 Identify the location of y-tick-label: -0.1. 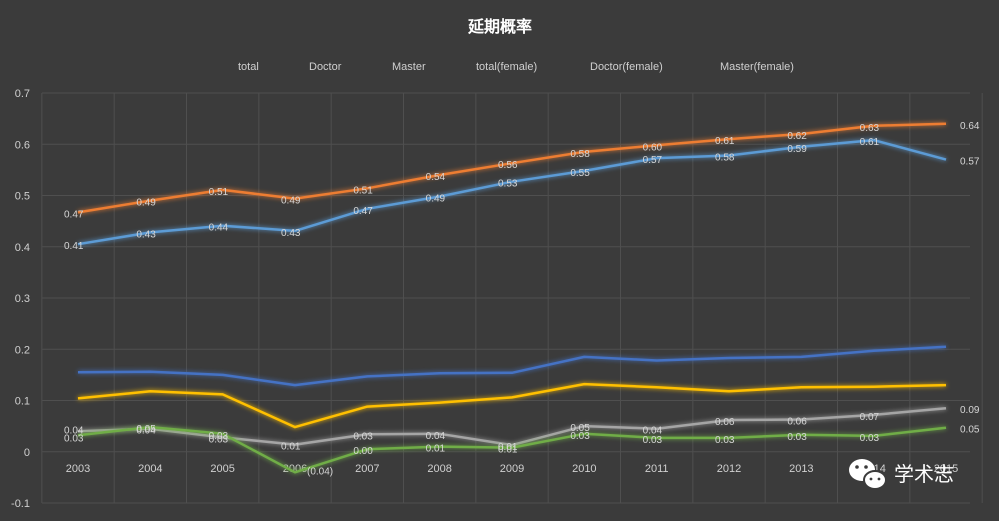
(20, 504).